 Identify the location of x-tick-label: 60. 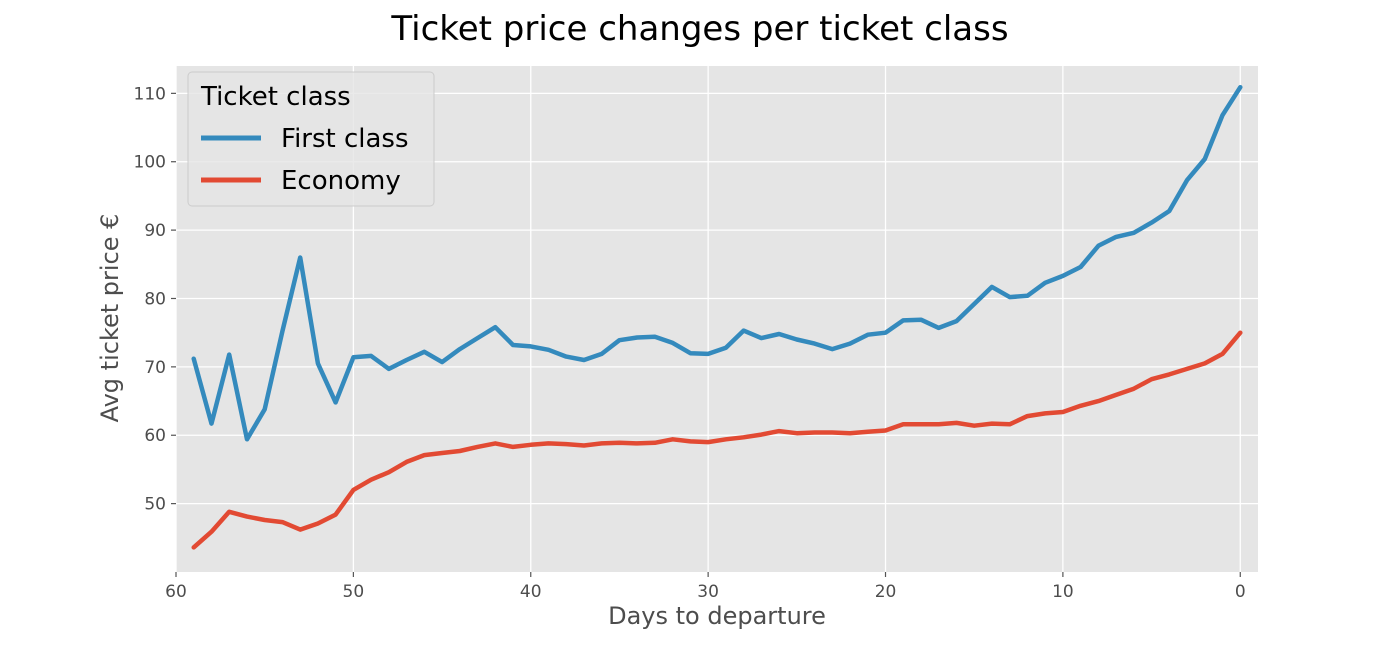
(176, 592).